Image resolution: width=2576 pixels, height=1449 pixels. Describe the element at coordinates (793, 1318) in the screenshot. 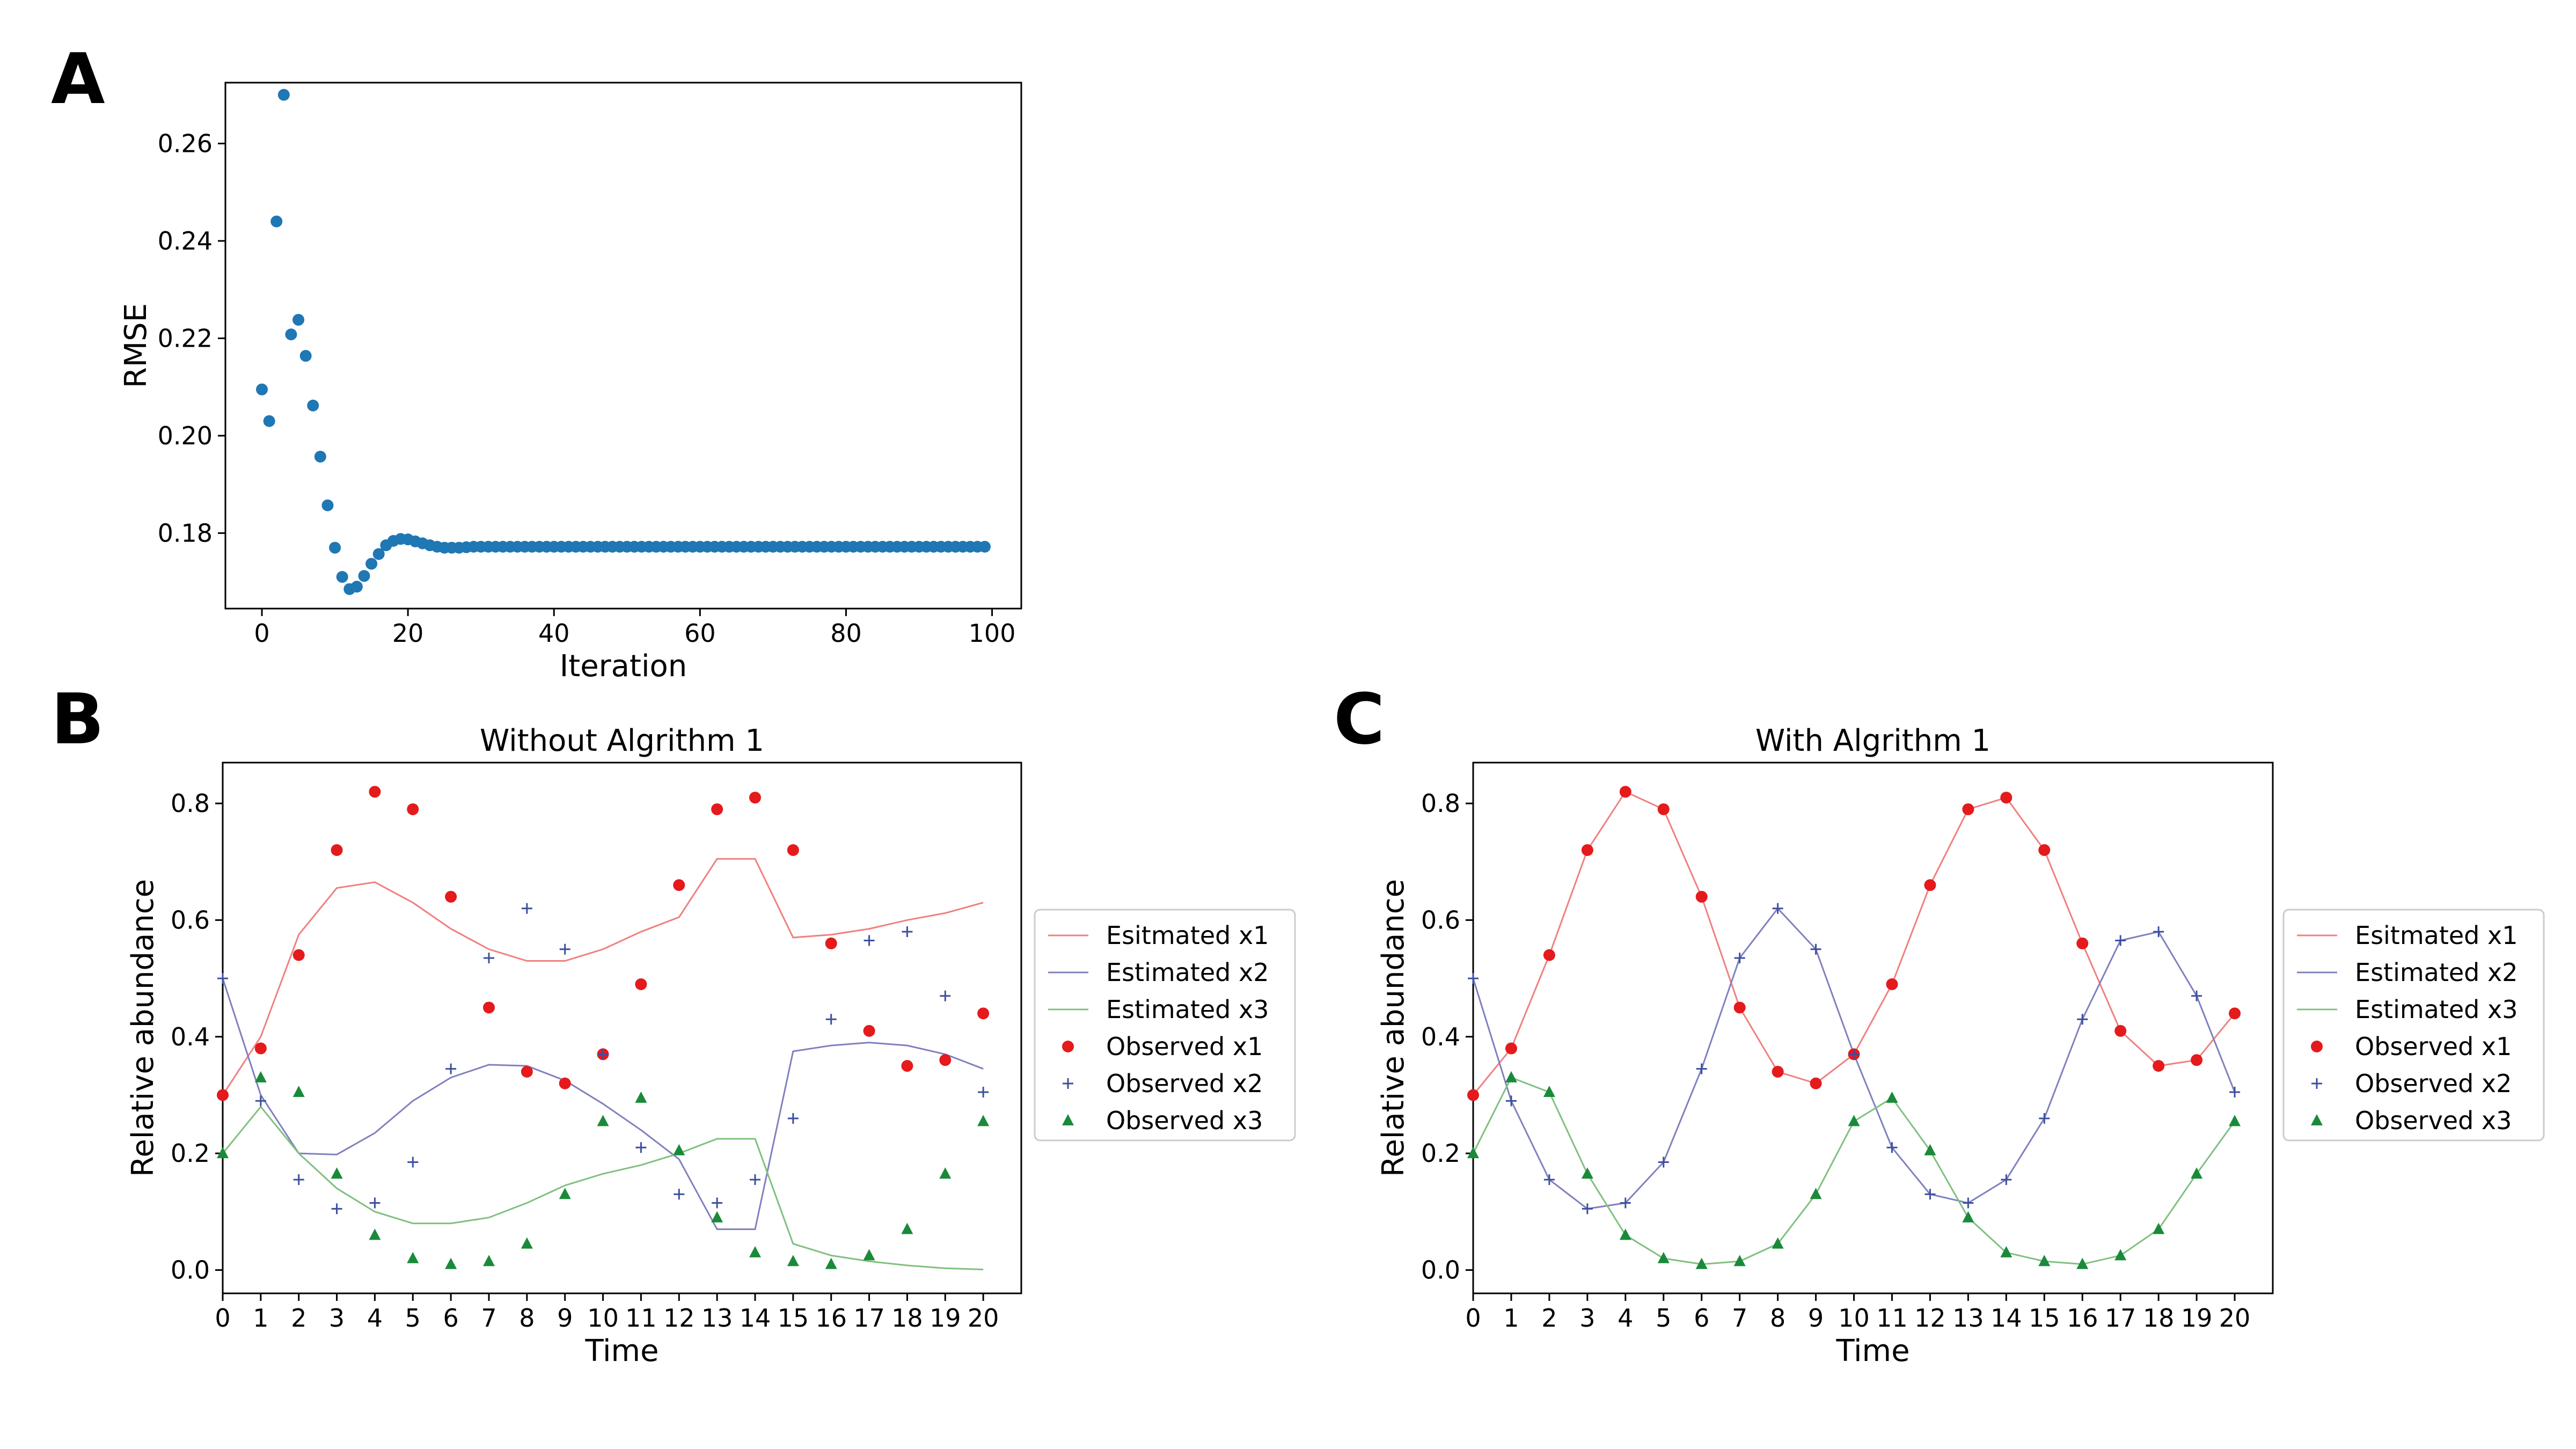

I see `x-tick-label: 15` at that location.